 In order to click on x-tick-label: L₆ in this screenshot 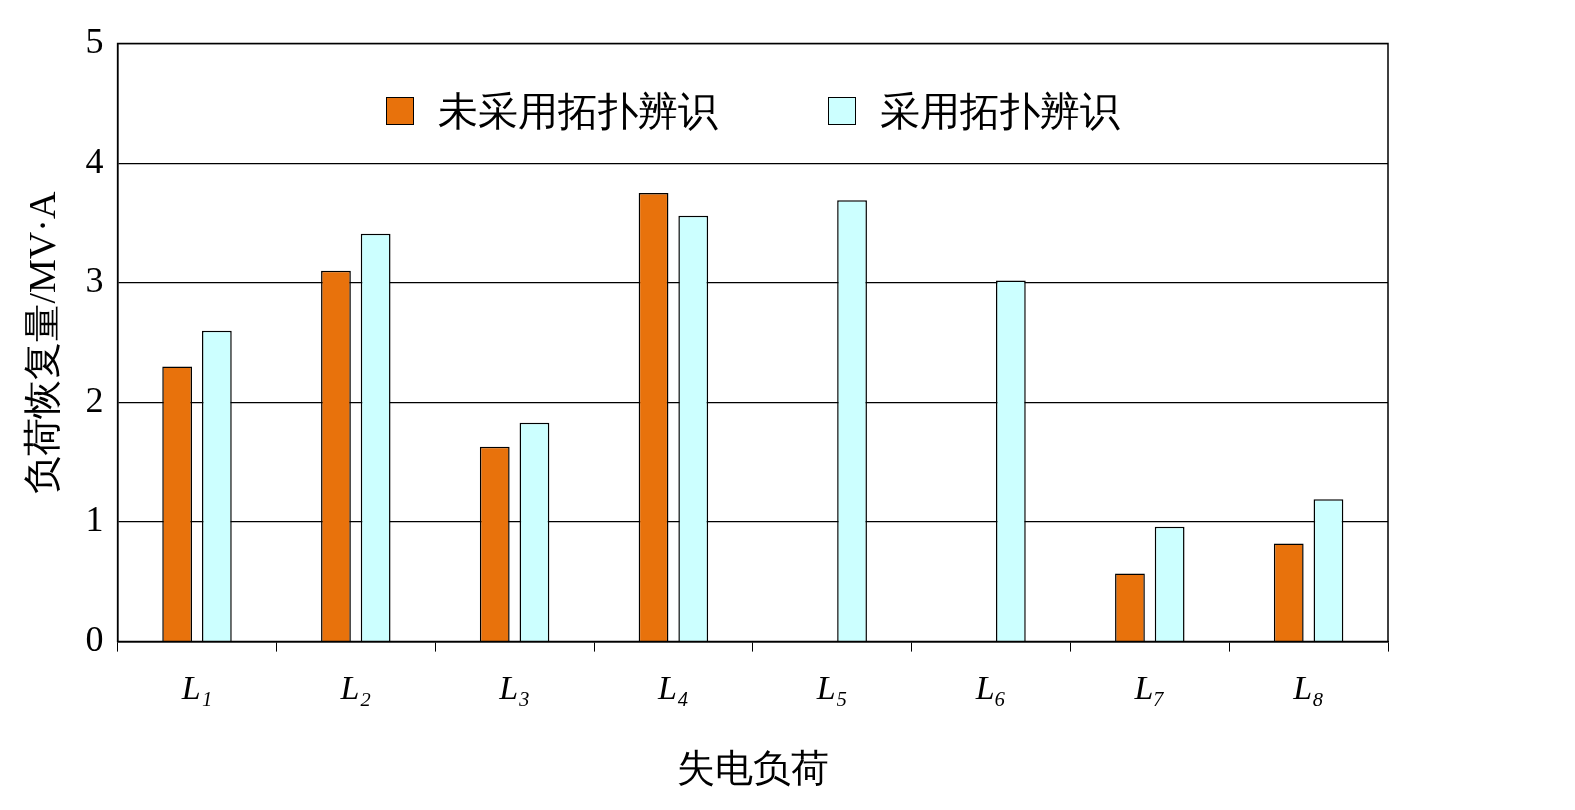, I will do `click(990, 687)`.